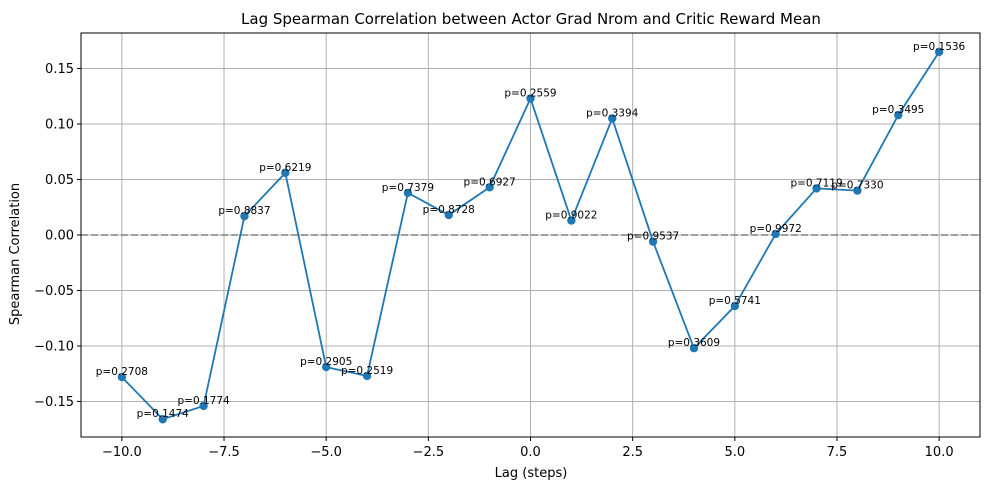 The height and width of the screenshot is (494, 989). Describe the element at coordinates (122, 452) in the screenshot. I see `x-tick-label: −10.0` at that location.